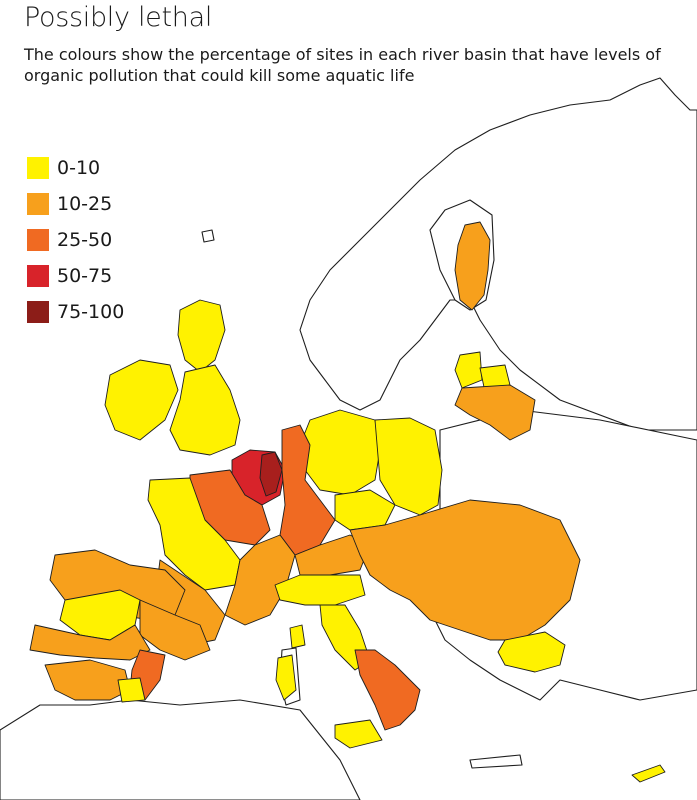  What do you see at coordinates (495, 412) in the screenshot?
I see `basin-lithuania` at bounding box center [495, 412].